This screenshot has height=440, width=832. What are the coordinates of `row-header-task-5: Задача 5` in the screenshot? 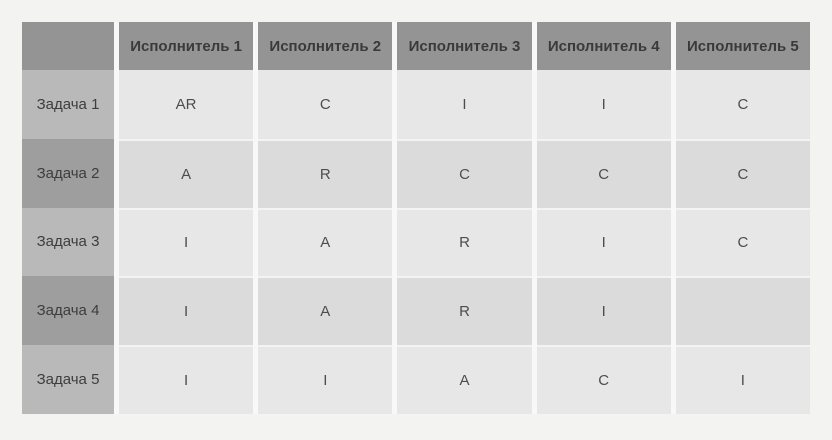 It's located at (68, 379).